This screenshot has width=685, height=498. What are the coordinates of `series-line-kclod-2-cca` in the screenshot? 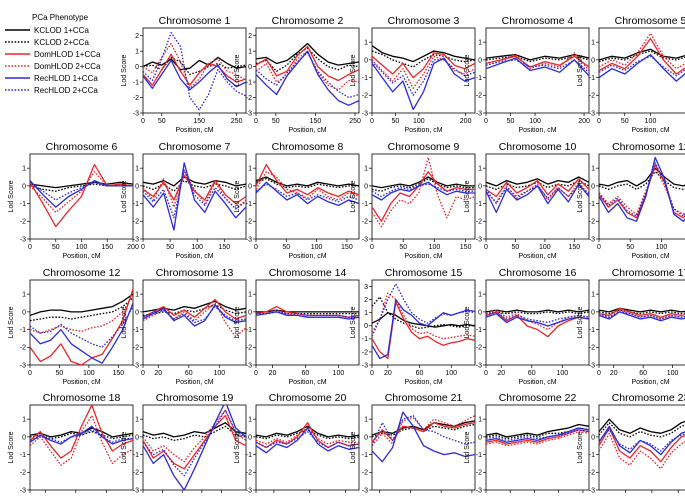 It's located at (537, 59).